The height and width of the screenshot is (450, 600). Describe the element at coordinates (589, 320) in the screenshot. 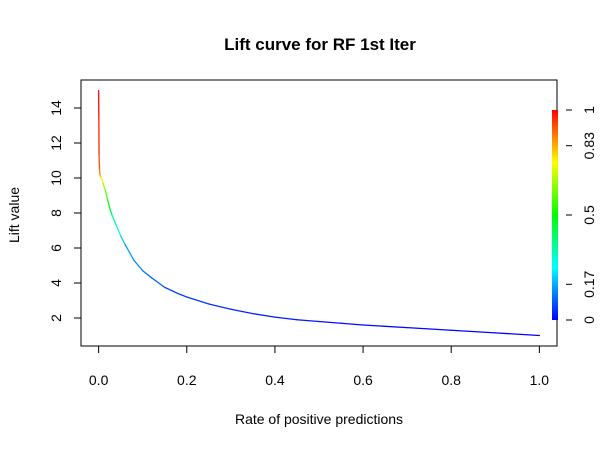

I see `color-key-tick-label: 0` at that location.